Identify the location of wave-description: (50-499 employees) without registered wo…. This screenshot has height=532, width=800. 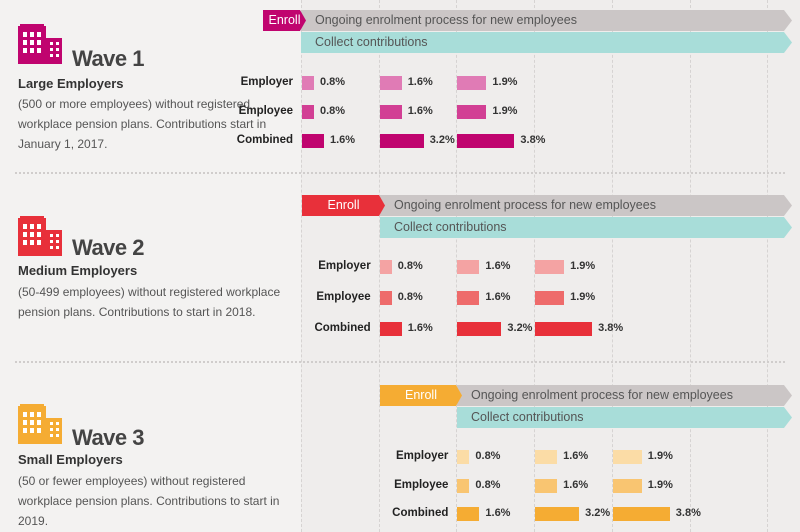
(149, 302).